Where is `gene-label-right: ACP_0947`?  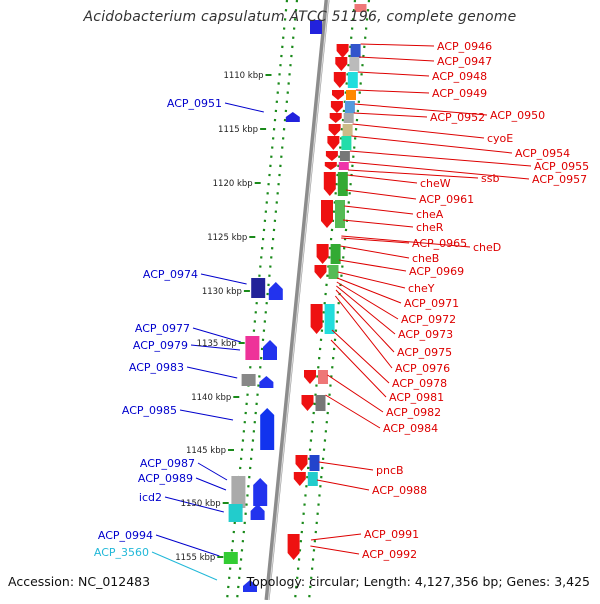
gene-label-right: ACP_0947 is located at coordinates (464, 61).